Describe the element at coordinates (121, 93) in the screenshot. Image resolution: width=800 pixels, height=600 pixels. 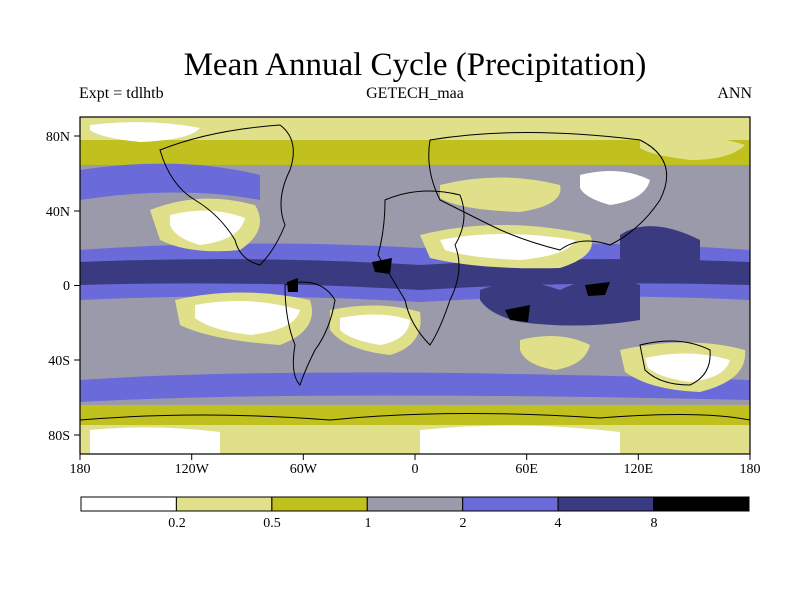
I see `experiment-label: Expt = tdlhtb` at that location.